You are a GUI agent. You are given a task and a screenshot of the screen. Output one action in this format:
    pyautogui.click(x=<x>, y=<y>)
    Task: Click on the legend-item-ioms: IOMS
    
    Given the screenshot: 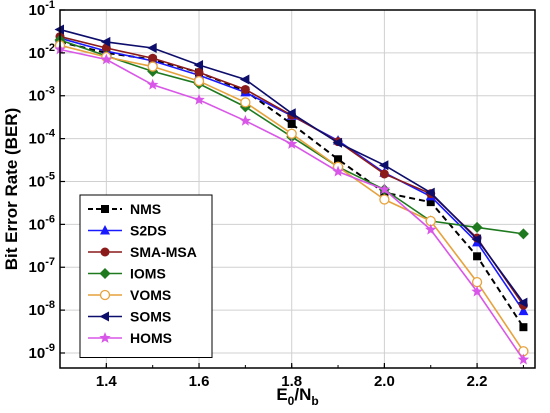 What is the action you would take?
    pyautogui.click(x=127, y=274)
    